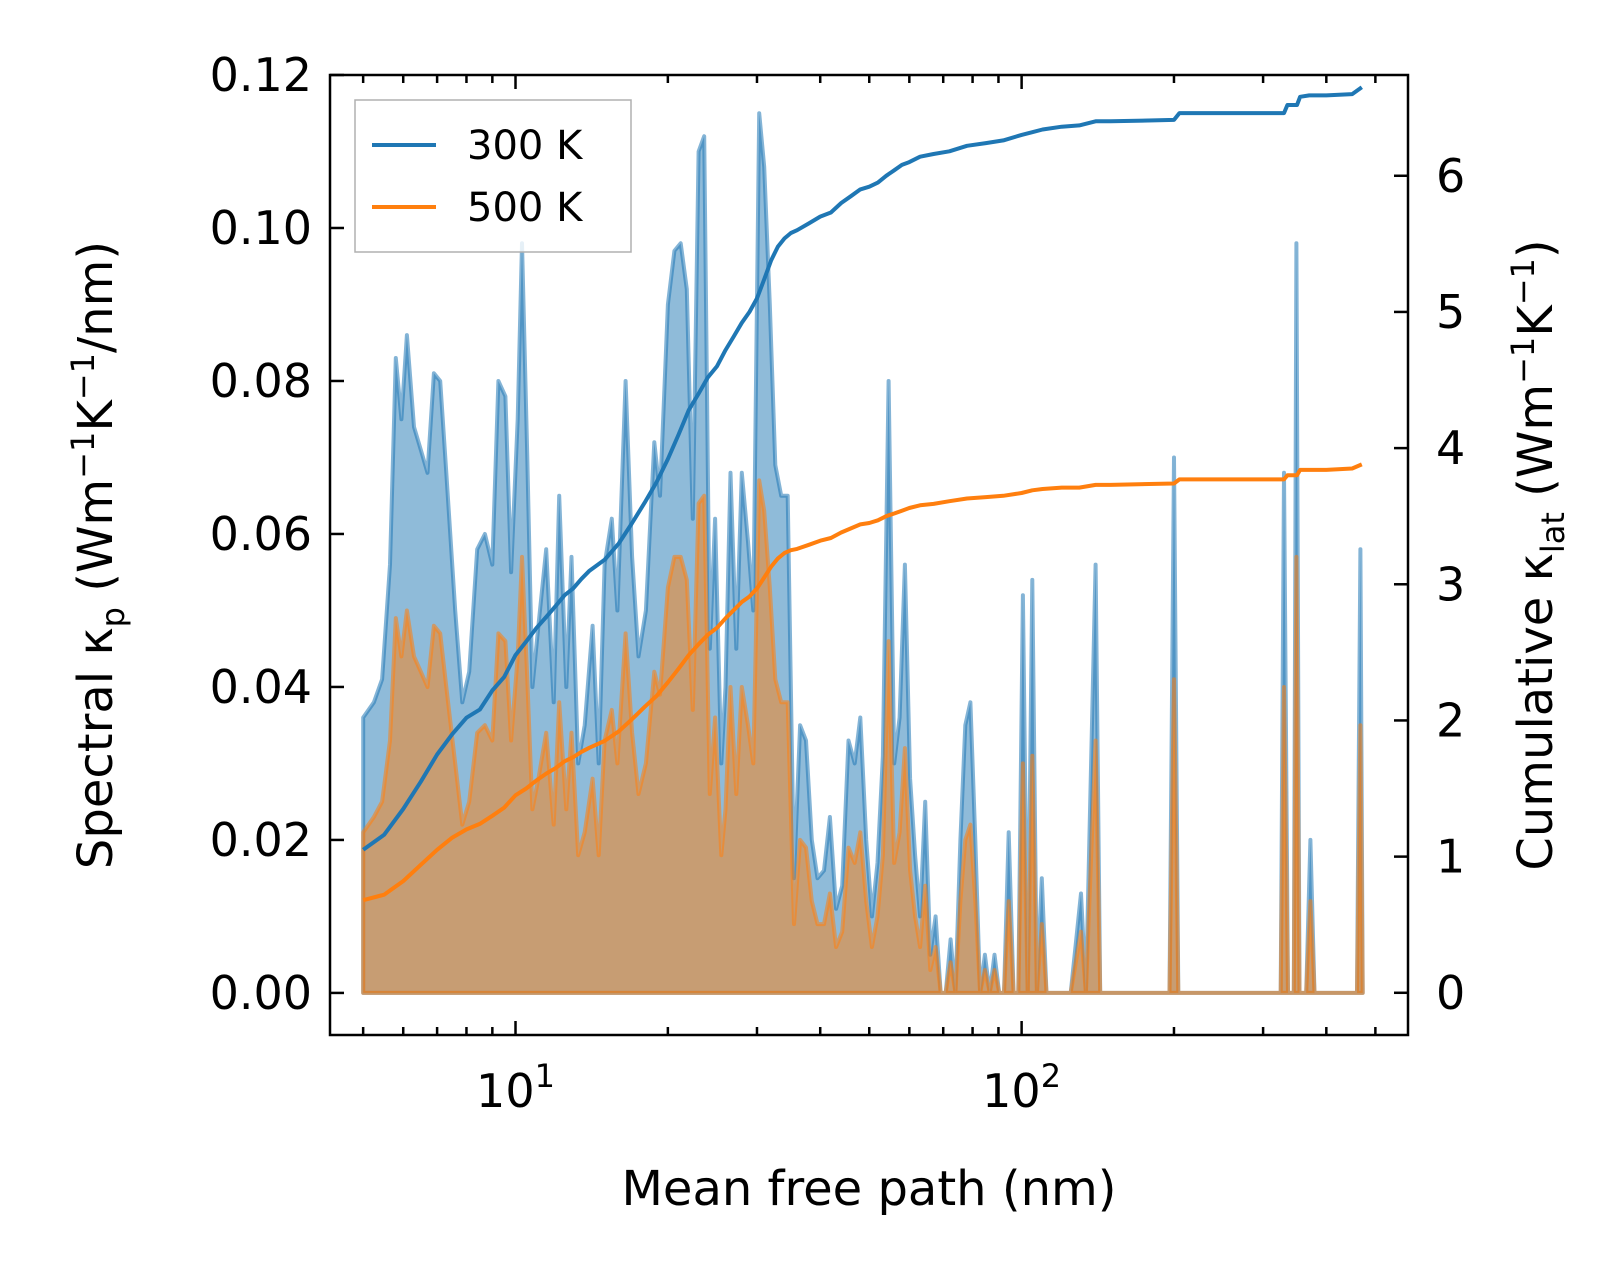 The height and width of the screenshot is (1269, 1623). What do you see at coordinates (261, 228) in the screenshot?
I see `left-y-tick-label: 0.10` at bounding box center [261, 228].